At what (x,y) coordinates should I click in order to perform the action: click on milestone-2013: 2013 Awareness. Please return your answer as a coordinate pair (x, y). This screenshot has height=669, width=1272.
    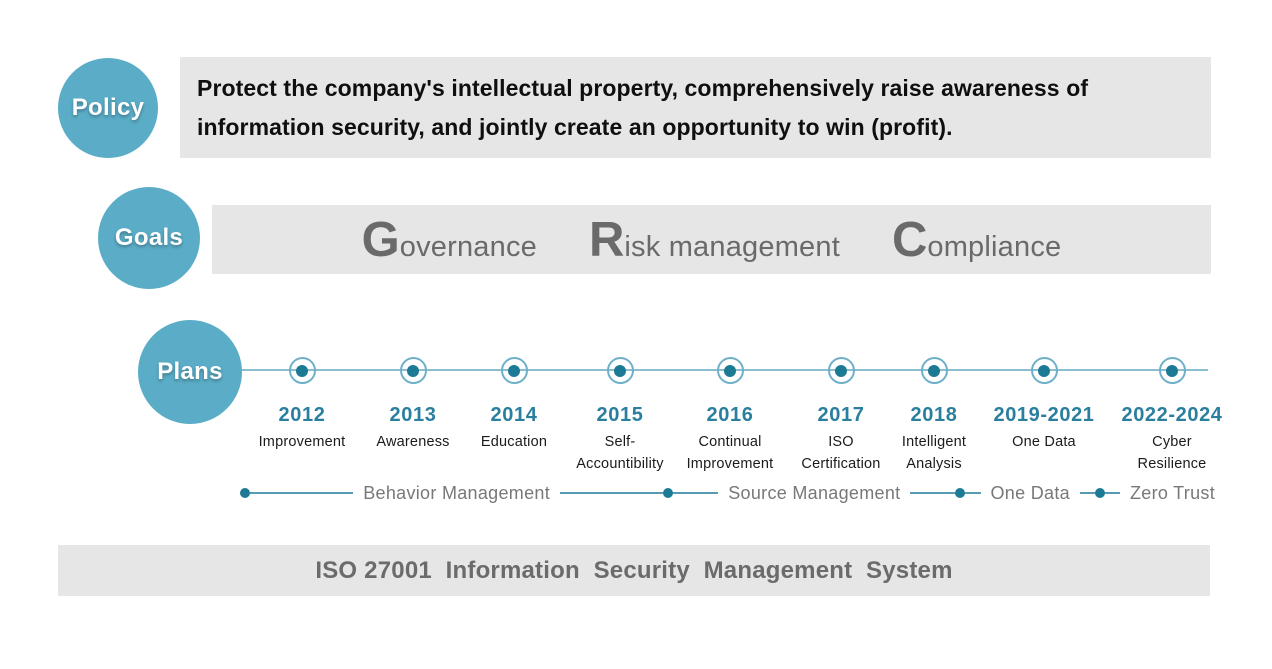
    Looking at the image, I should click on (413, 405).